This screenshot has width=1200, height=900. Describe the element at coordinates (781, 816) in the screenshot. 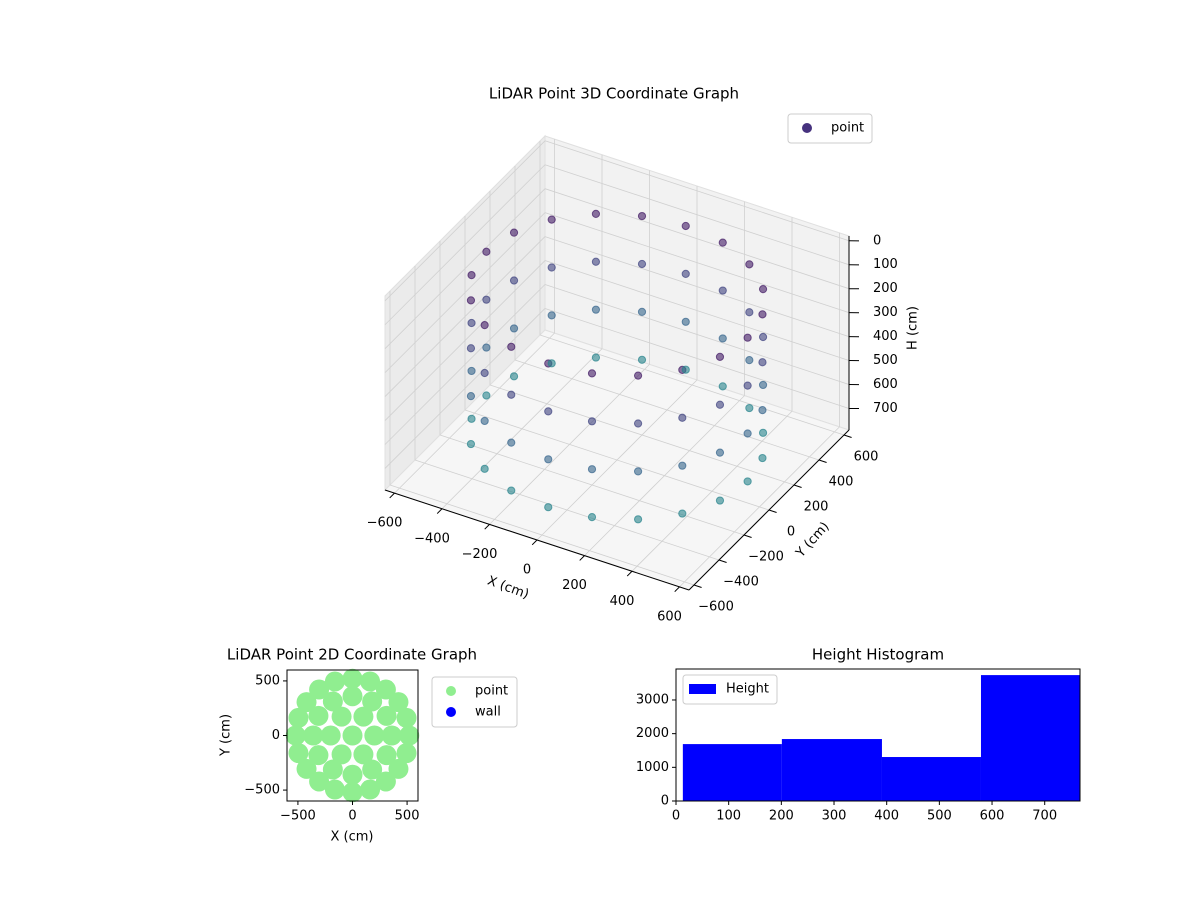

I see `x-tick-label: 200` at that location.